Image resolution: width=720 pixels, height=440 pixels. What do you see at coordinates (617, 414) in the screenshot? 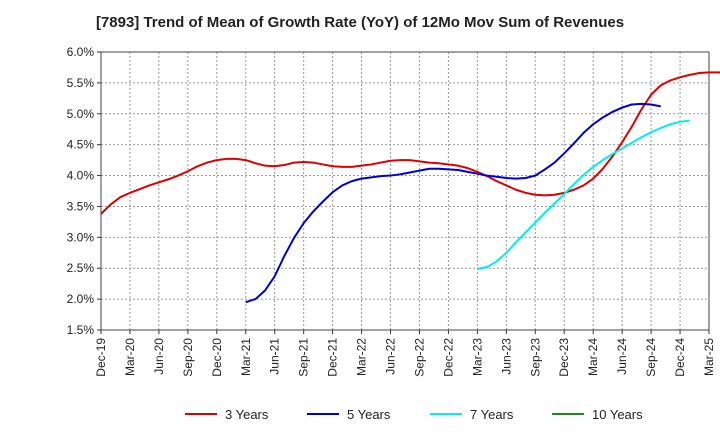
I see `legend-label-10-years: 10 Years` at bounding box center [617, 414].